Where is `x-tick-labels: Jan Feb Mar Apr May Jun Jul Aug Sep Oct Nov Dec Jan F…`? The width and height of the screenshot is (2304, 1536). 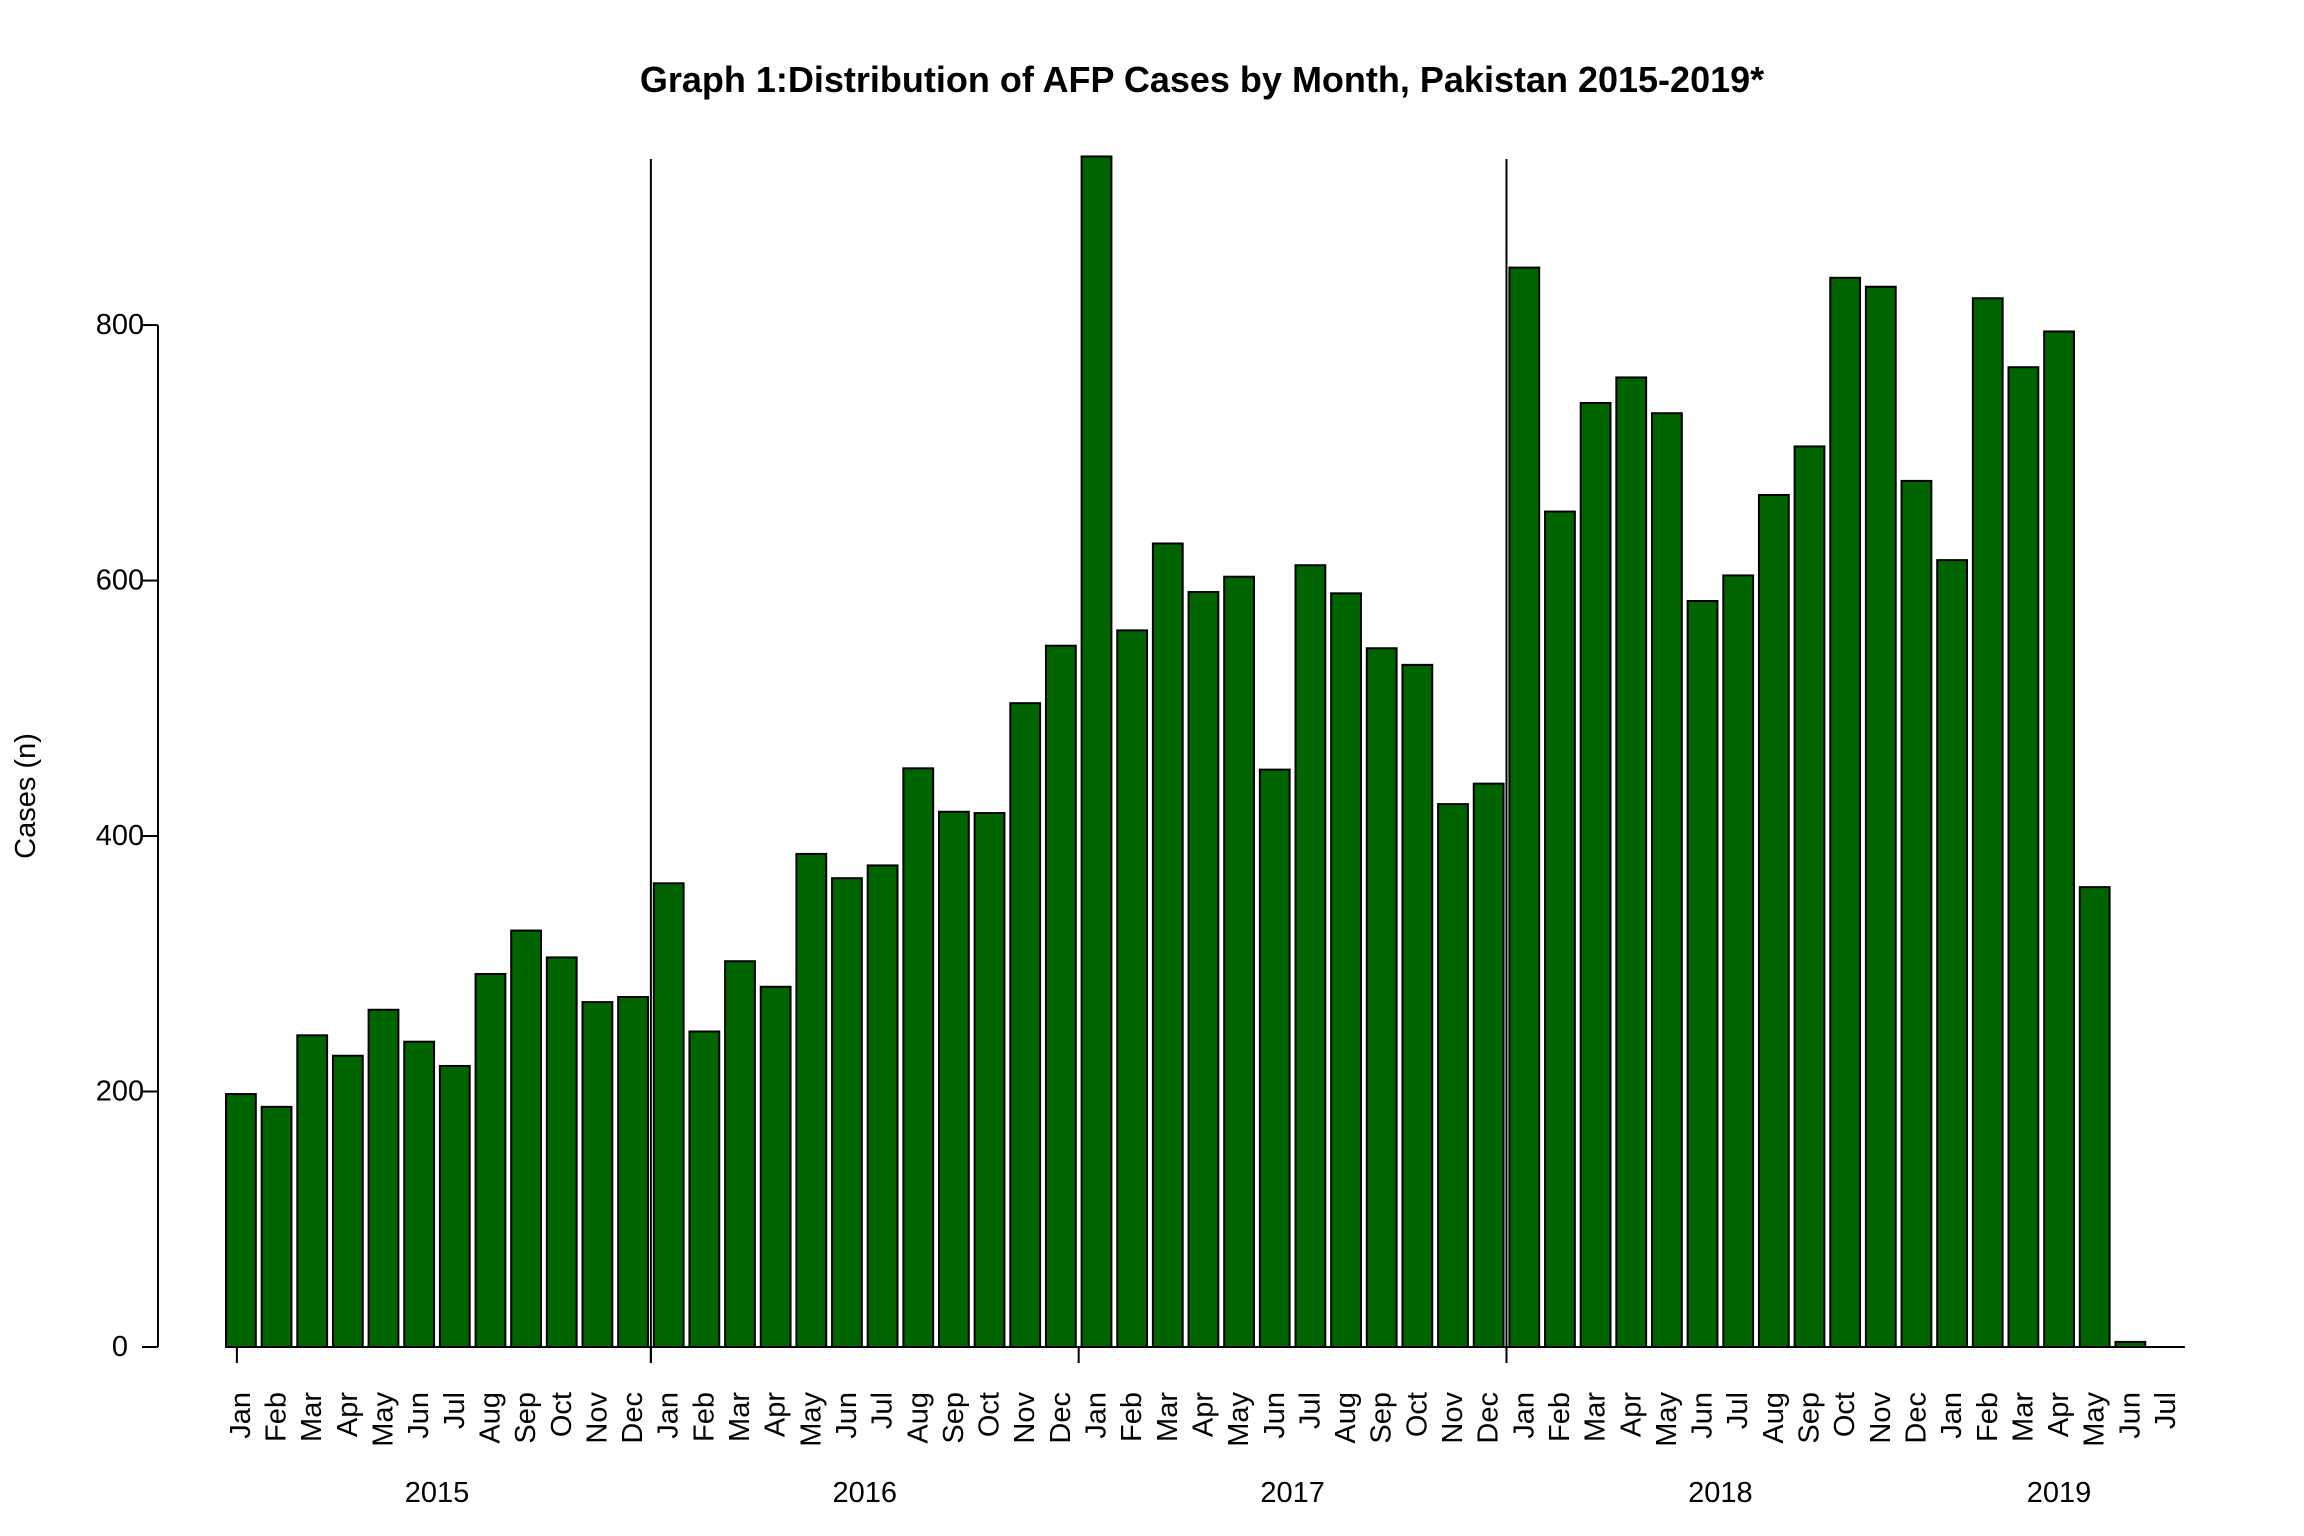 x-tick-labels: Jan Feb Mar Apr May Jun Jul Aug Sep Oct Nov Dec Jan F… is located at coordinates (1203, 1419).